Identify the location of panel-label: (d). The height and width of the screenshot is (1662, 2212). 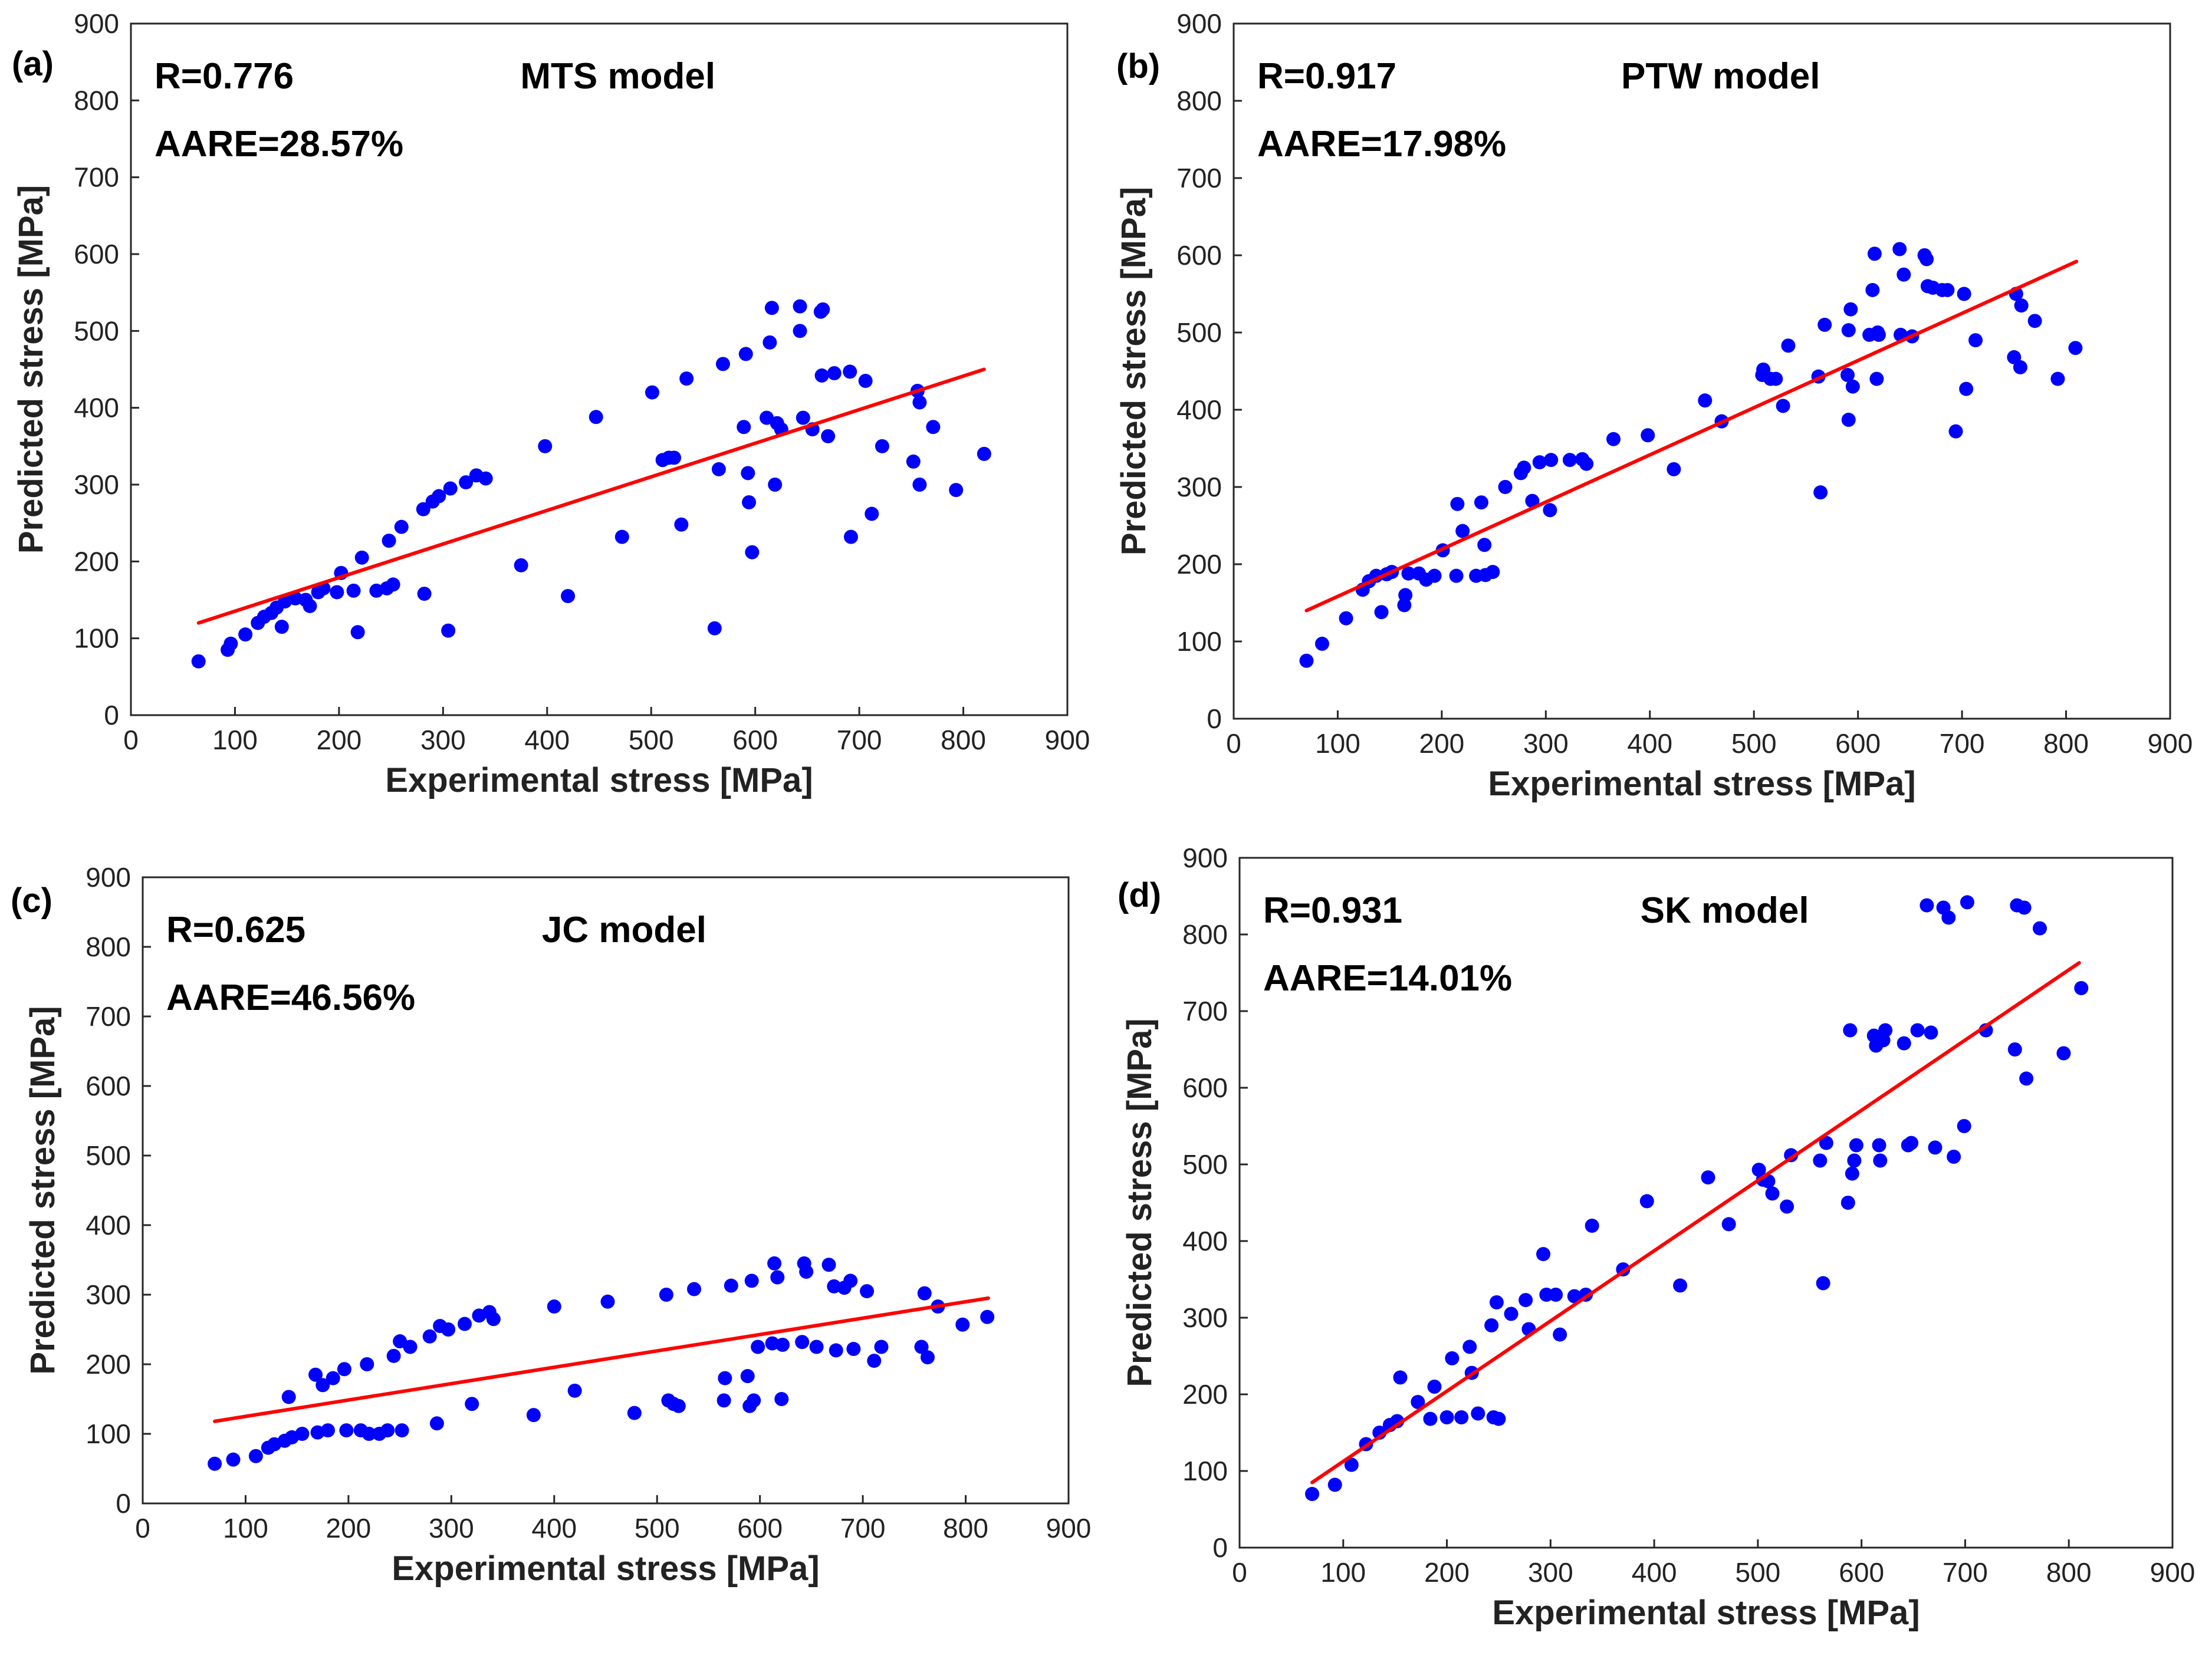
(1139, 895).